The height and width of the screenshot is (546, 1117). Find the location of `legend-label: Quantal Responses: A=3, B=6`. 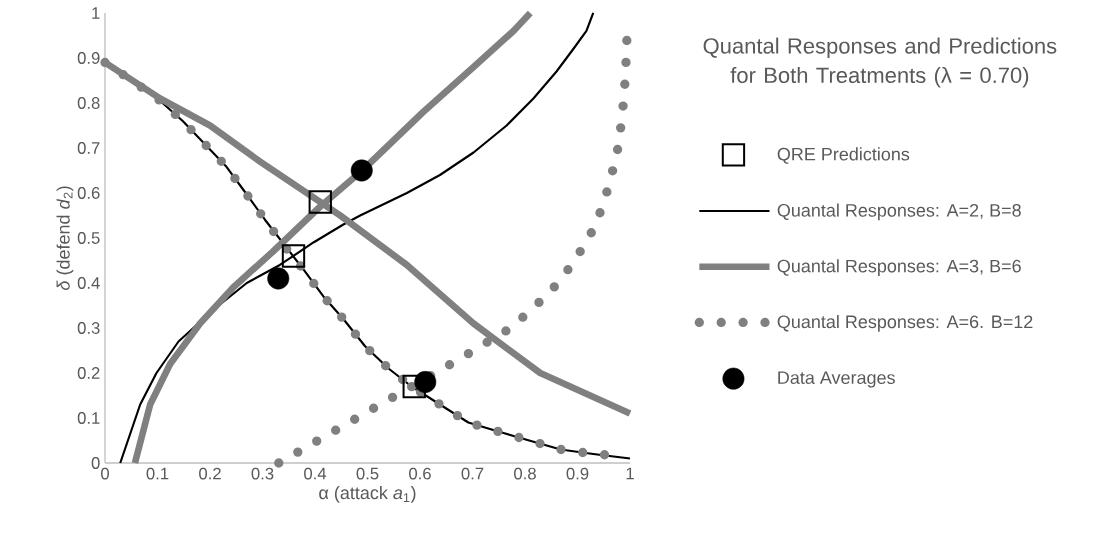

legend-label: Quantal Responses: A=3, B=6 is located at coordinates (899, 267).